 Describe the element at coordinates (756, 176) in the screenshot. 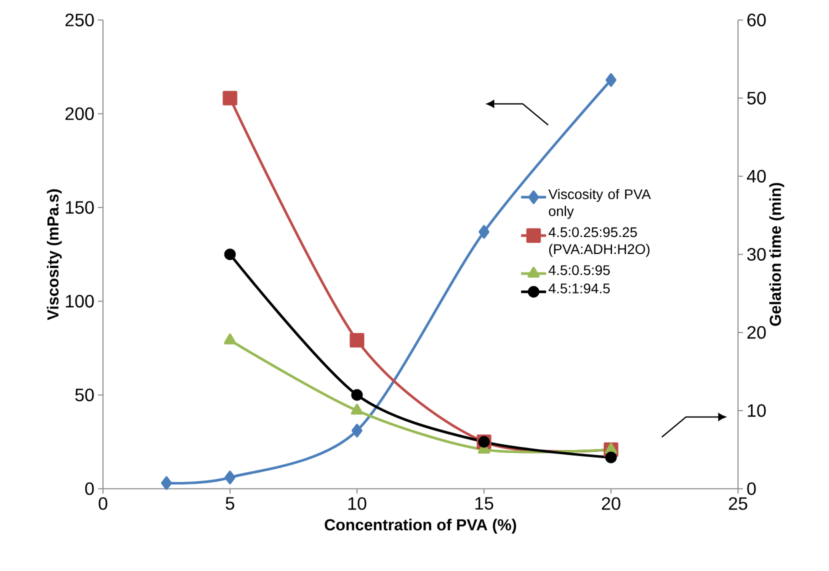

I see `y2-tick-label: 40` at that location.